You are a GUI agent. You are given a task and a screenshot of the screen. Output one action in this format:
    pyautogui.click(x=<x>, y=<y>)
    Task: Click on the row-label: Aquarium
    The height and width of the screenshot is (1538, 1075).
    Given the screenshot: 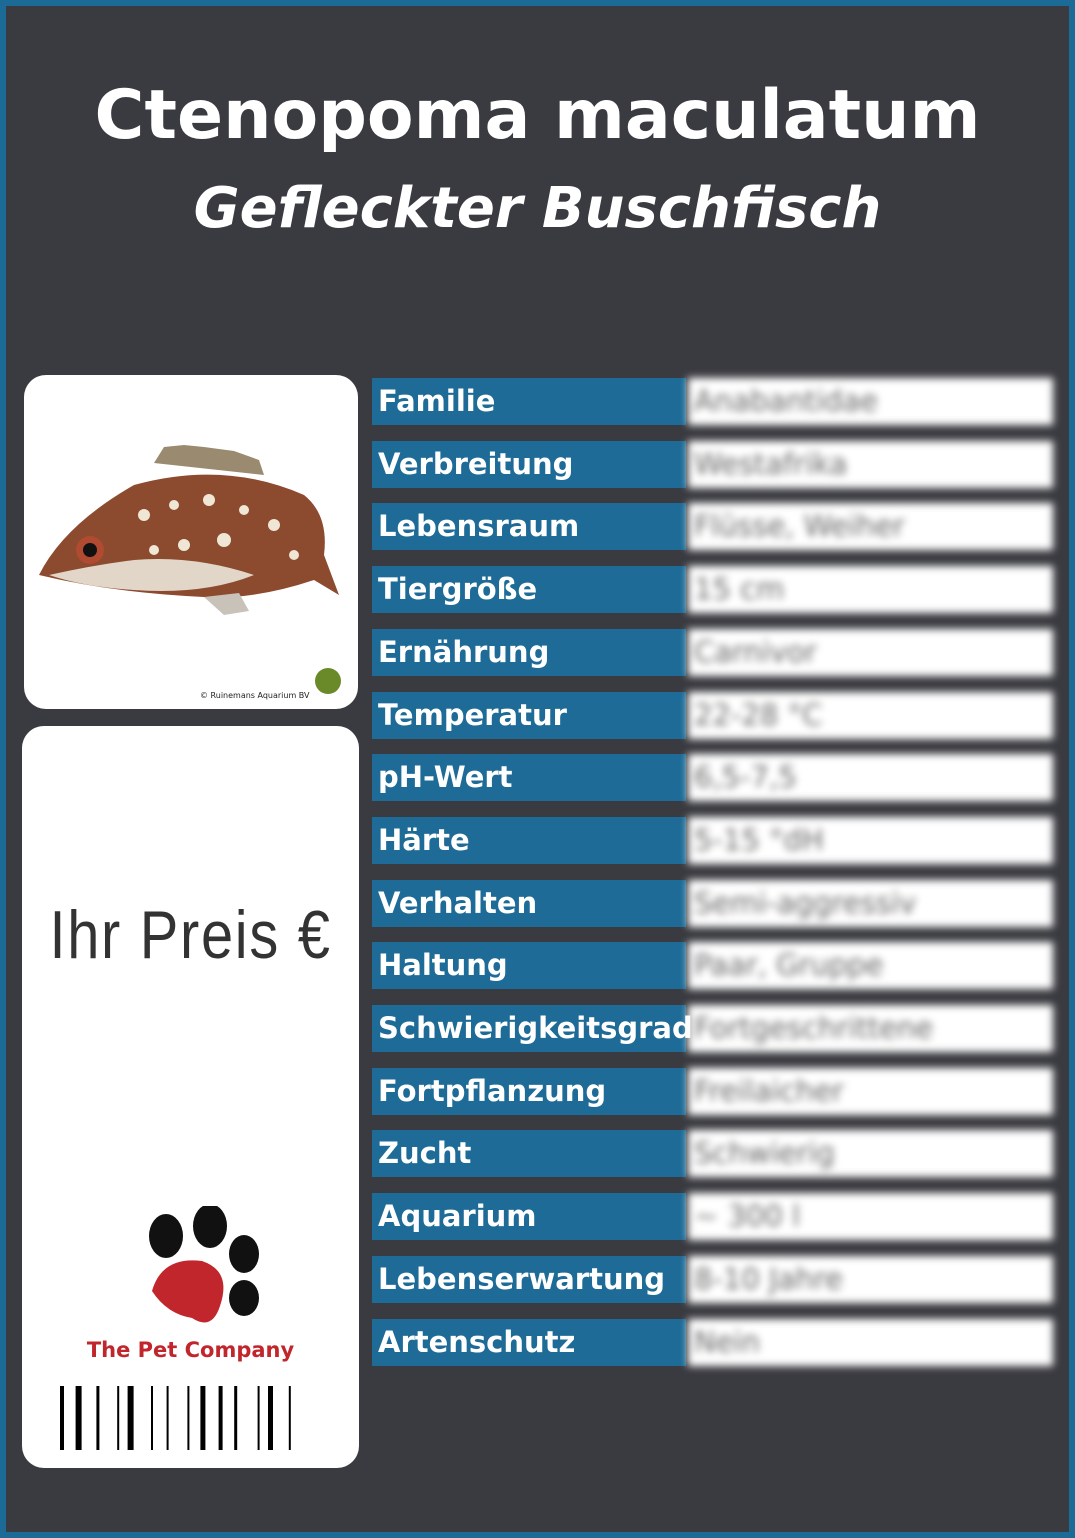 What is the action you would take?
    pyautogui.click(x=529, y=1217)
    